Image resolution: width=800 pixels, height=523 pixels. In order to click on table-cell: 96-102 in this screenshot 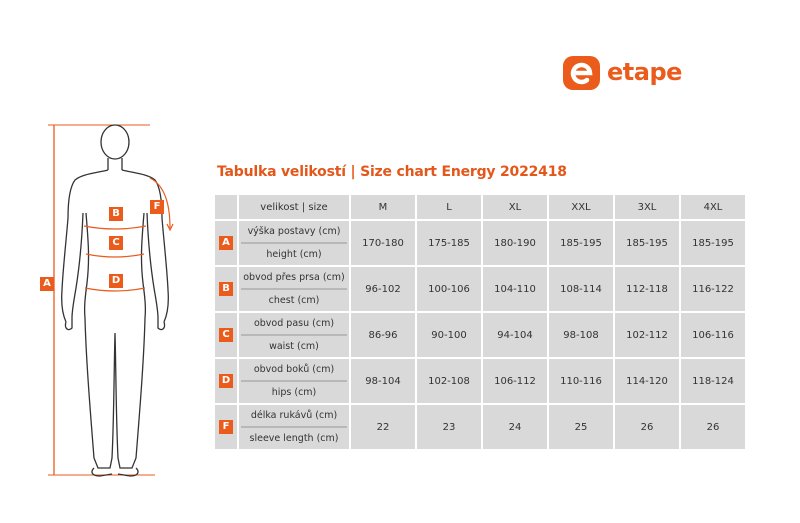, I will do `click(383, 289)`.